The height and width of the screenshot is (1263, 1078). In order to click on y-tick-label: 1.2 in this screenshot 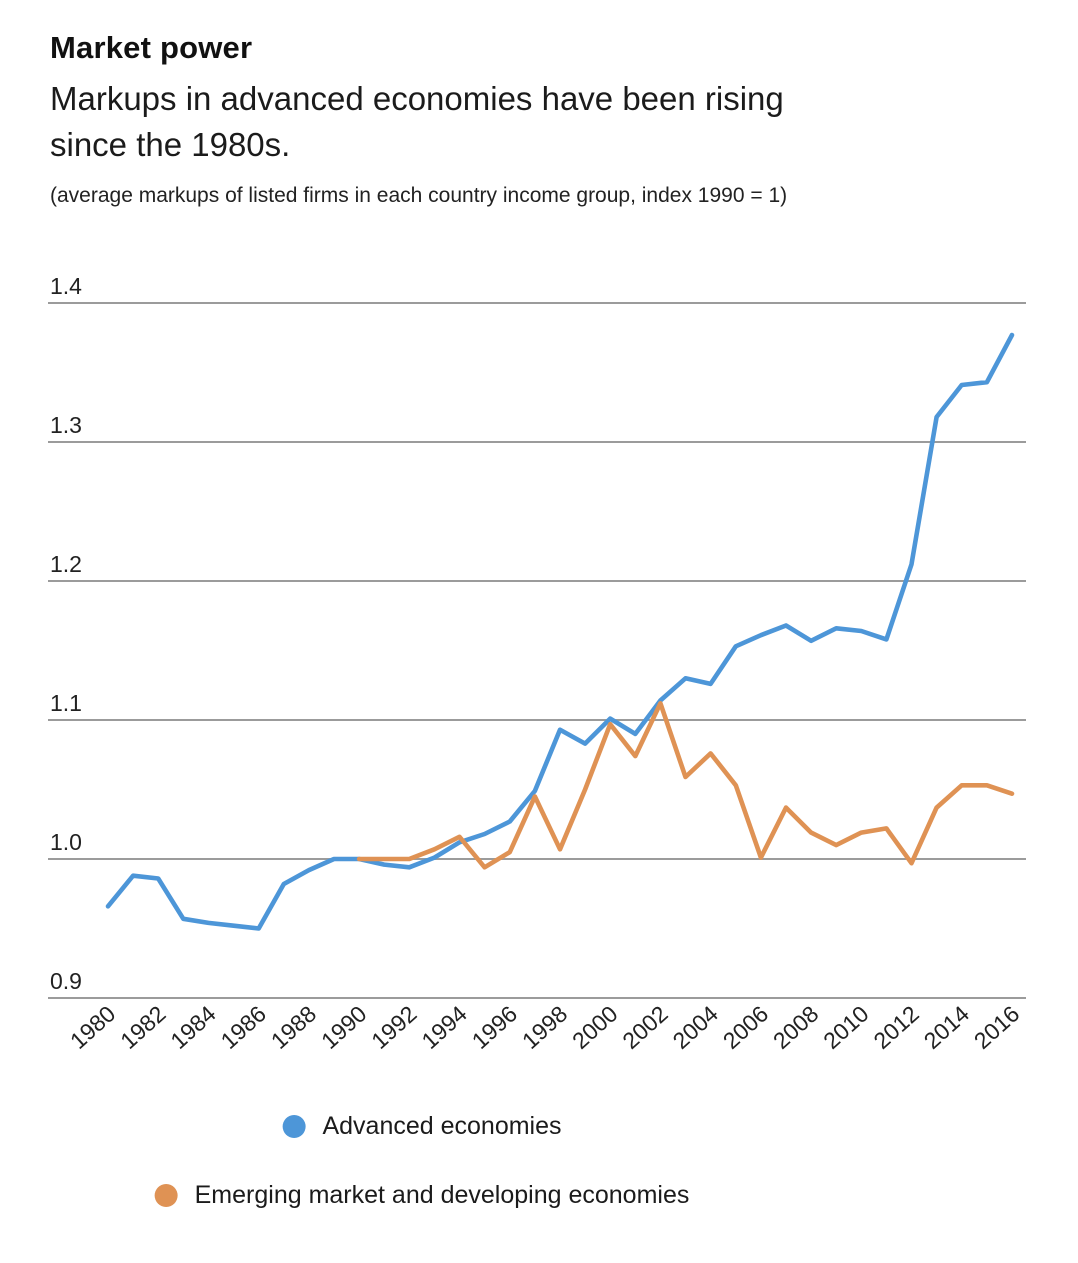, I will do `click(66, 564)`.